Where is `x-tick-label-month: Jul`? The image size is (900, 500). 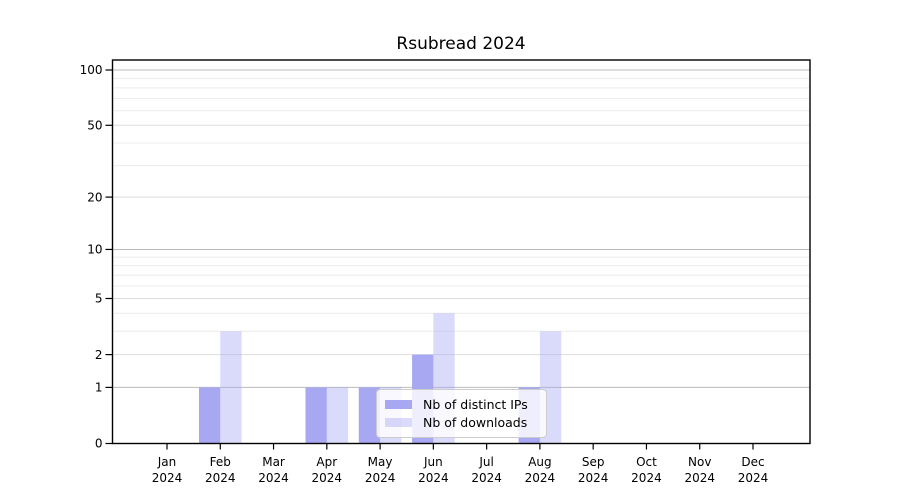
x-tick-label-month: Jul is located at coordinates (485, 462).